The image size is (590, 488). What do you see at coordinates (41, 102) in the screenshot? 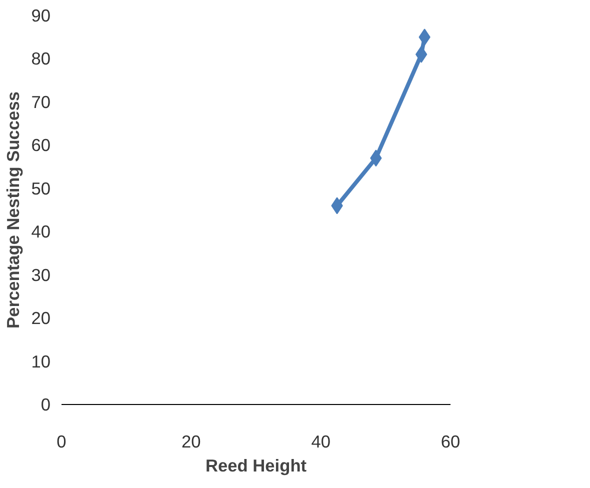
I see `y-tick-label: 70` at bounding box center [41, 102].